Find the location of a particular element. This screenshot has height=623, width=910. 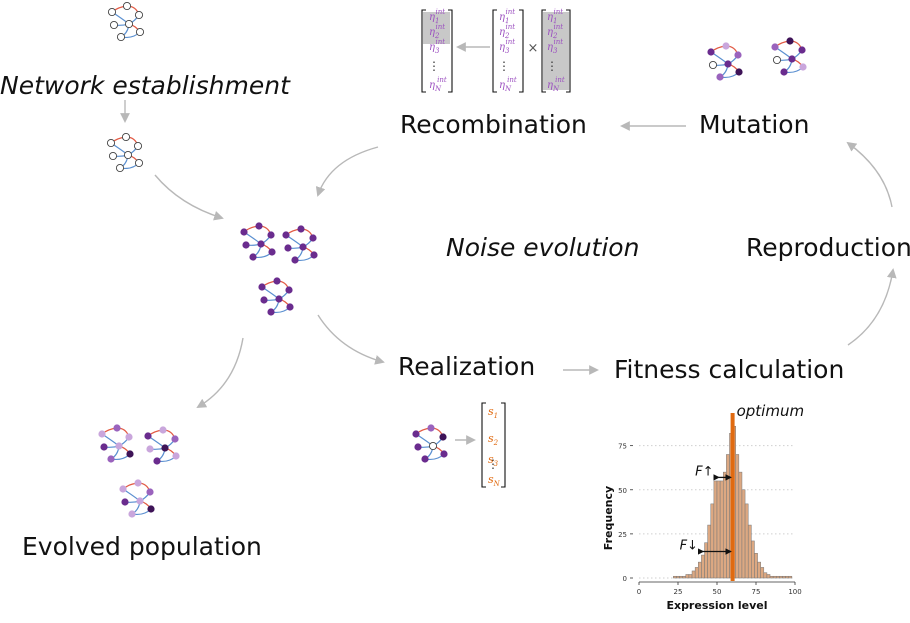

s-vector: s1 s2 s3⋮ sN is located at coordinates (493, 445).